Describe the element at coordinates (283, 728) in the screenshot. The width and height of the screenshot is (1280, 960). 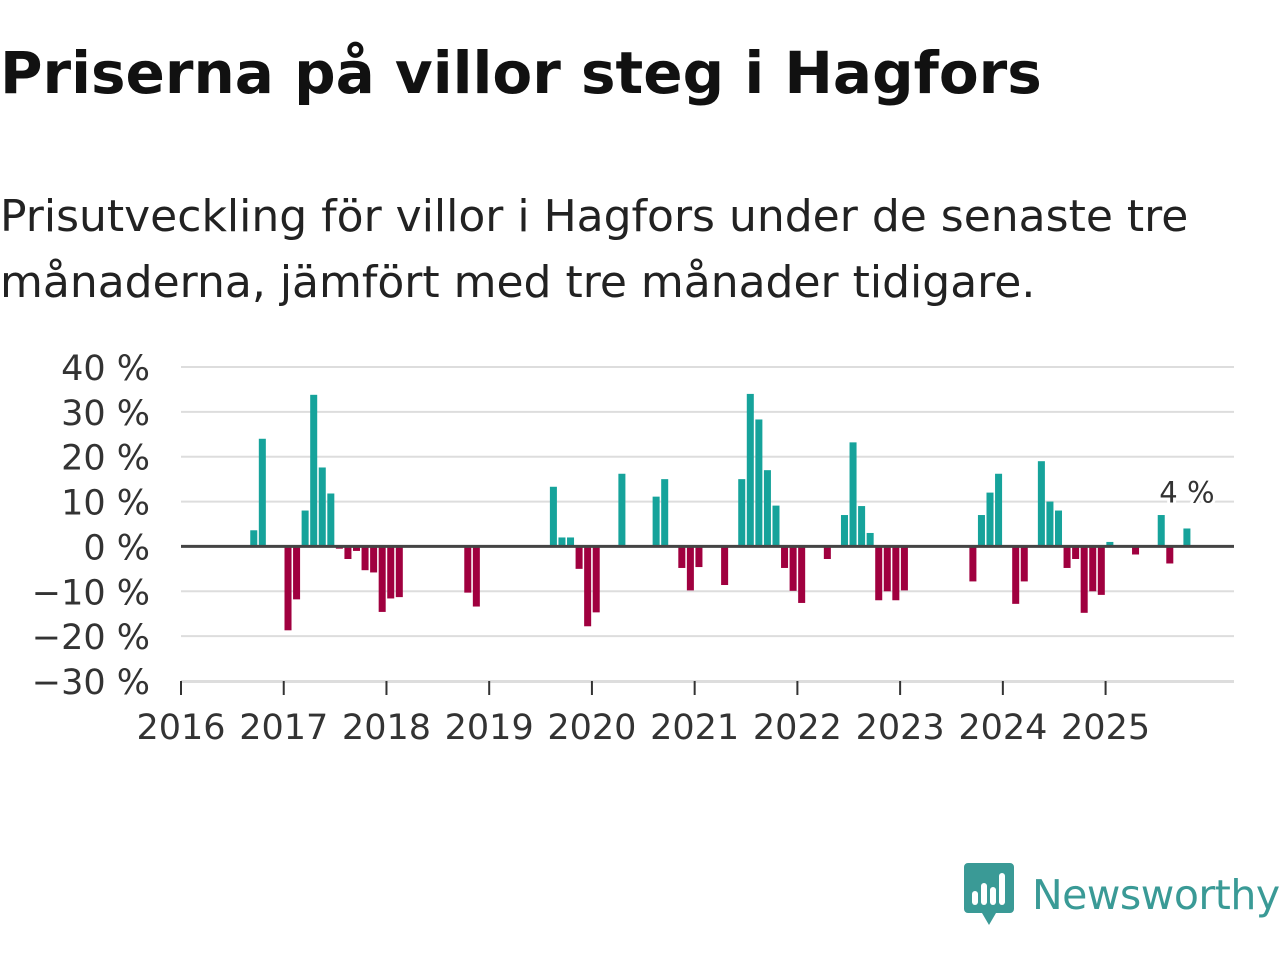
I see `x-tick-label: 2017` at that location.